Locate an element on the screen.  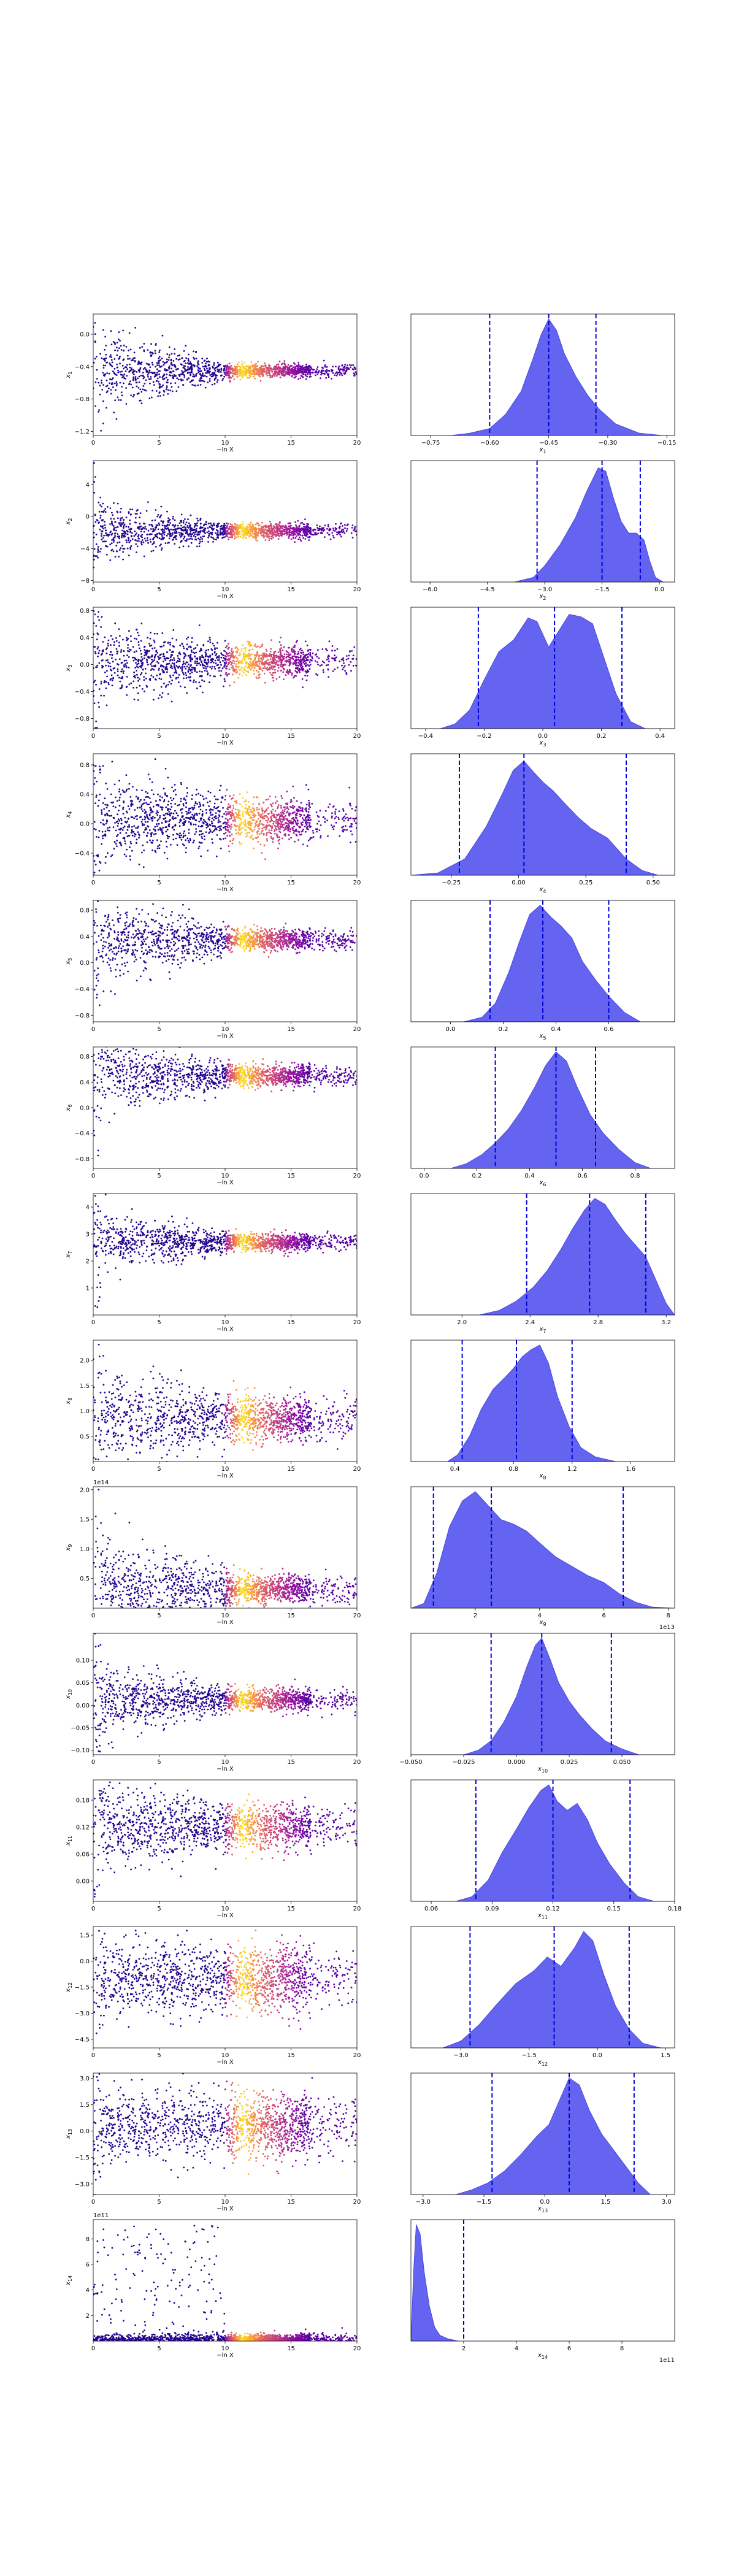
x-tick-label: 10 is located at coordinates (225, 736).